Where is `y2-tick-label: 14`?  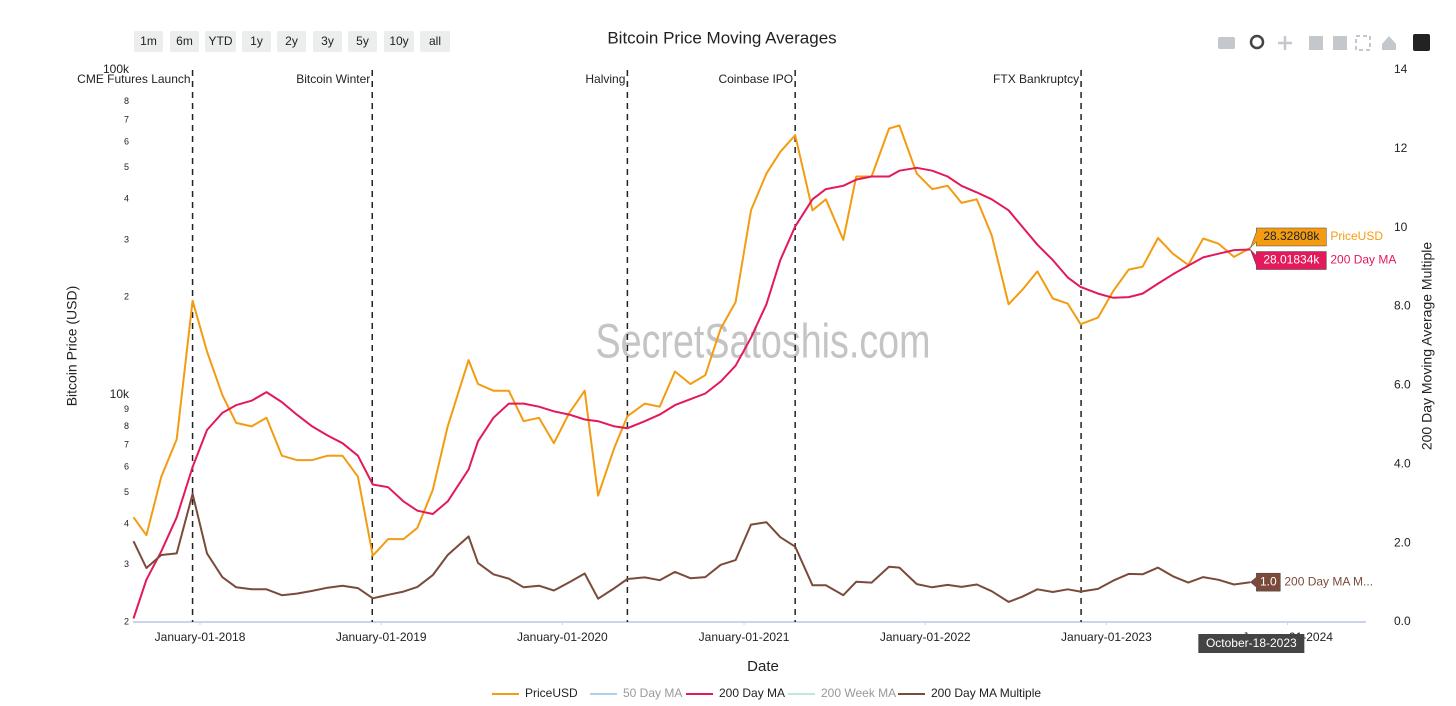
y2-tick-label: 14 is located at coordinates (1401, 69).